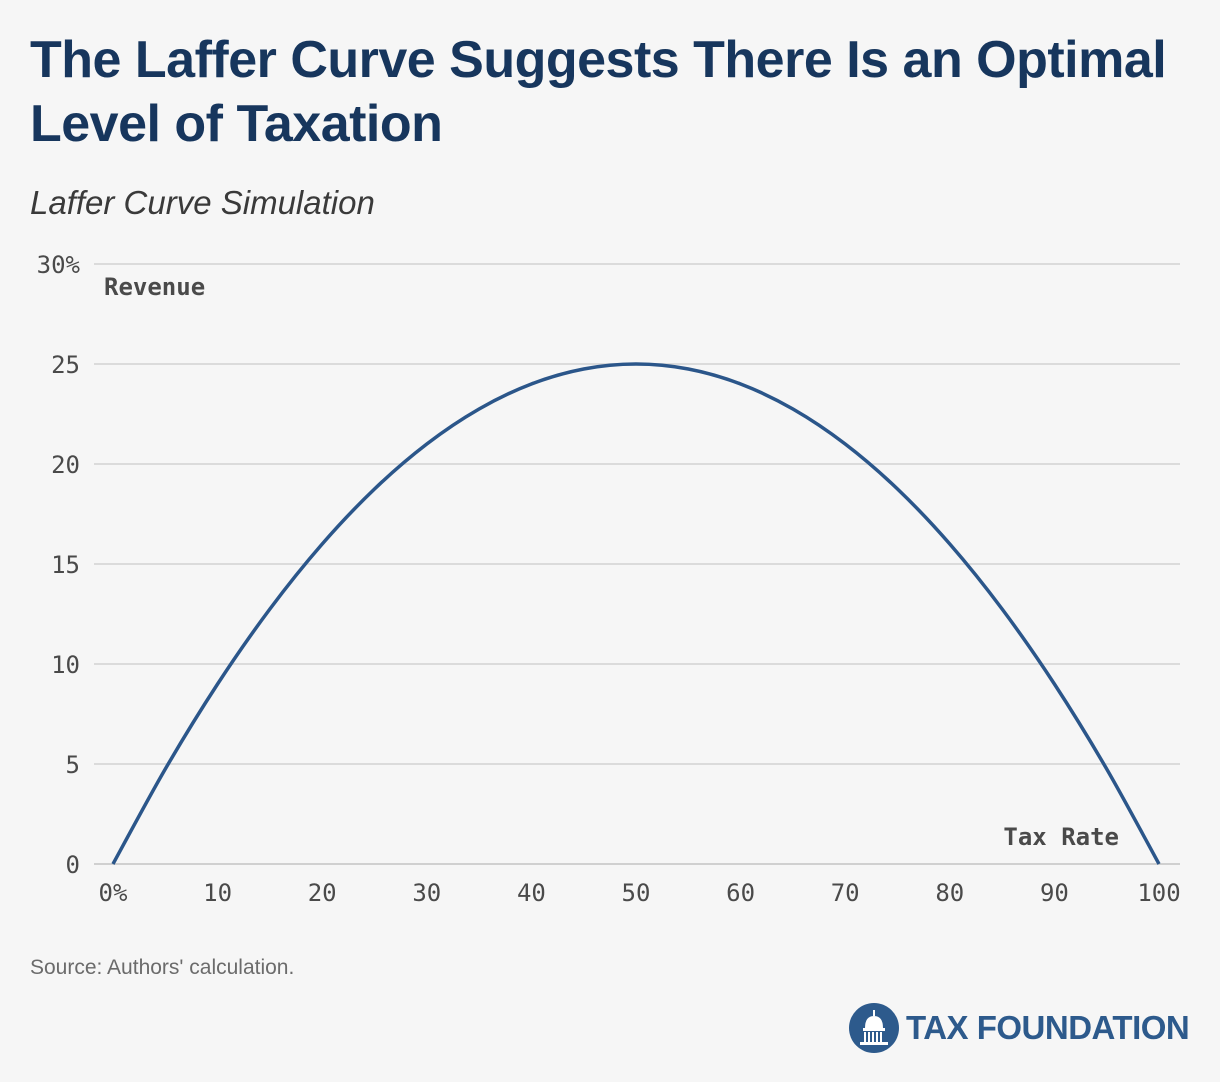 This screenshot has width=1220, height=1082. I want to click on x-tick-label: 70, so click(845, 893).